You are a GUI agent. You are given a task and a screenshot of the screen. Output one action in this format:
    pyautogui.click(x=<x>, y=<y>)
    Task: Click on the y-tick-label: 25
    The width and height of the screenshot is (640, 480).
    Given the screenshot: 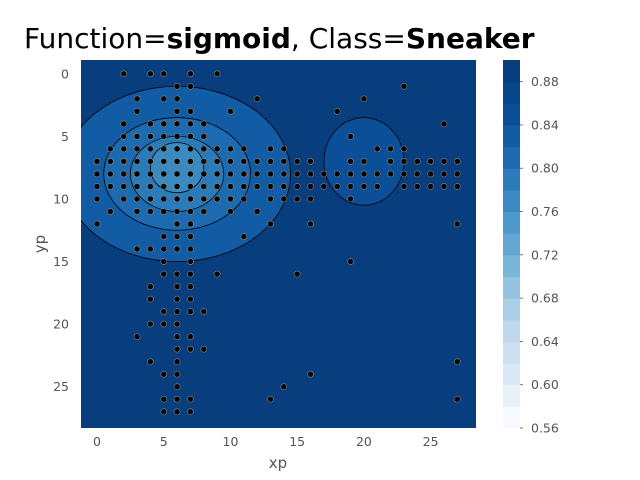 What is the action you would take?
    pyautogui.click(x=61, y=386)
    